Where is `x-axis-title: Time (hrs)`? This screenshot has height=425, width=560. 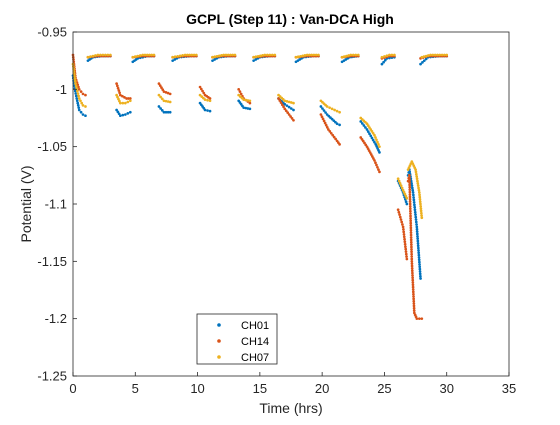
x-axis-title: Time (hrs) is located at coordinates (290, 408).